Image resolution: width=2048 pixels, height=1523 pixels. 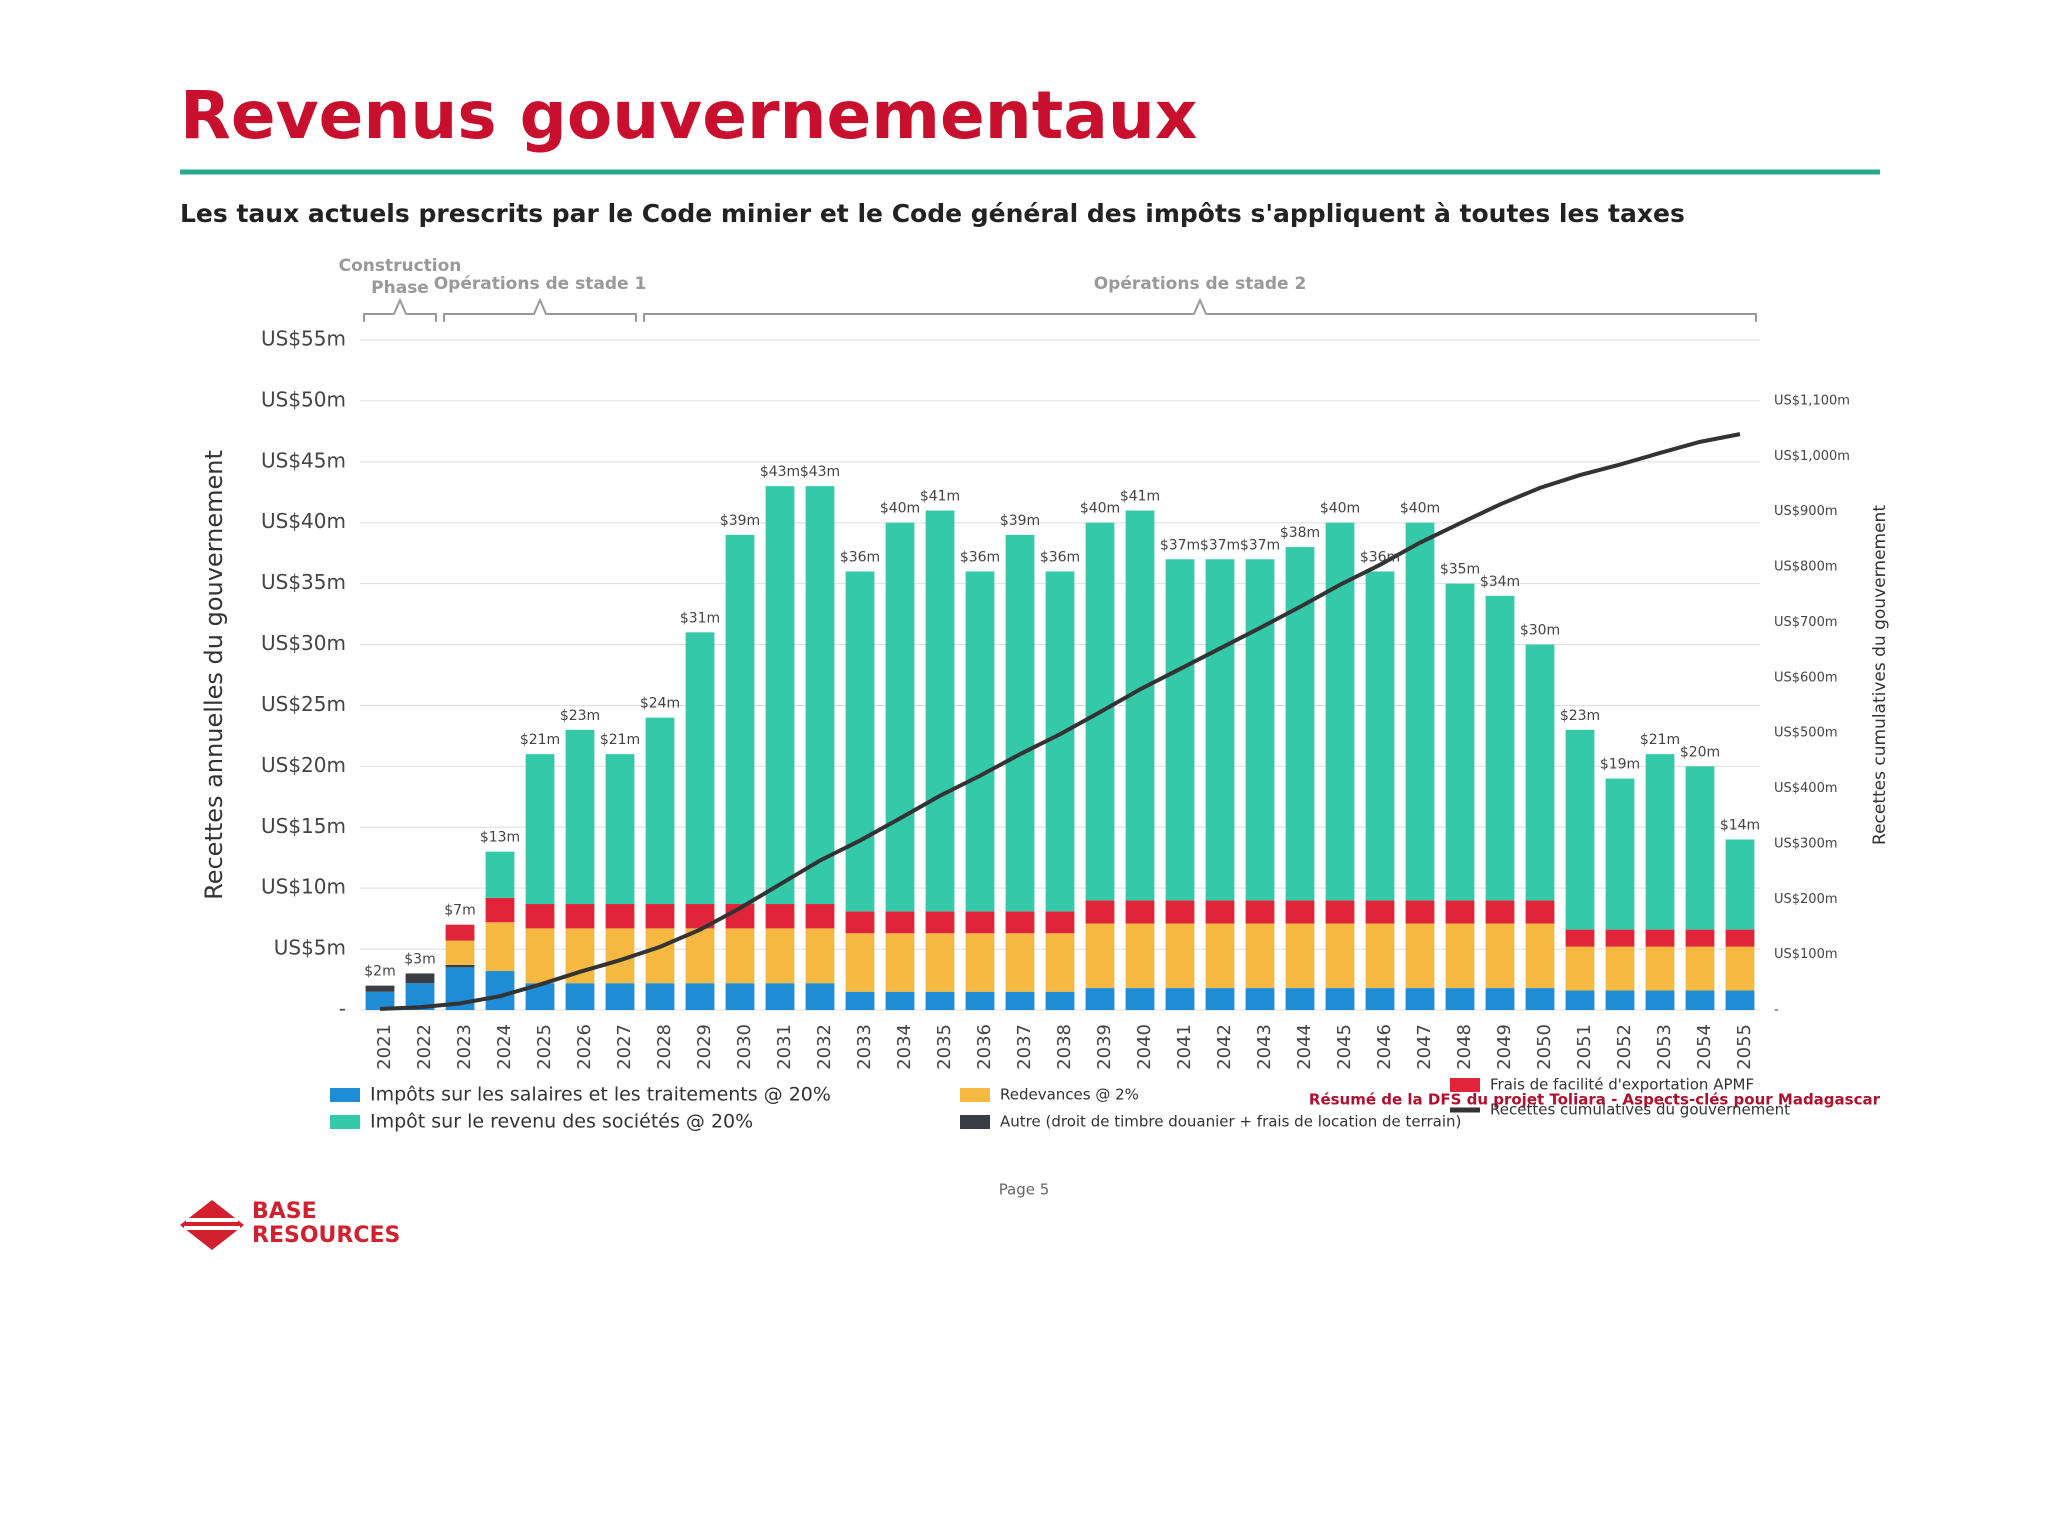 What do you see at coordinates (342, 1009) in the screenshot?
I see `y-tick-label: -` at bounding box center [342, 1009].